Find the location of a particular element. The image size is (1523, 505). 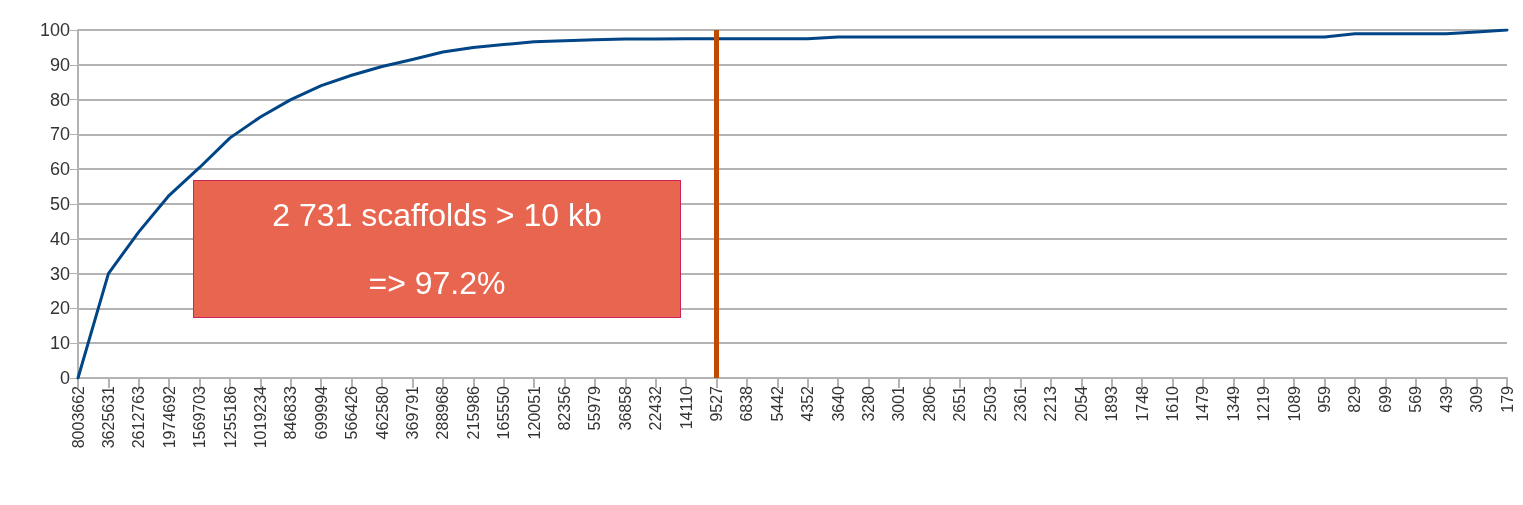

x-tick-label: 566426 is located at coordinates (352, 412).